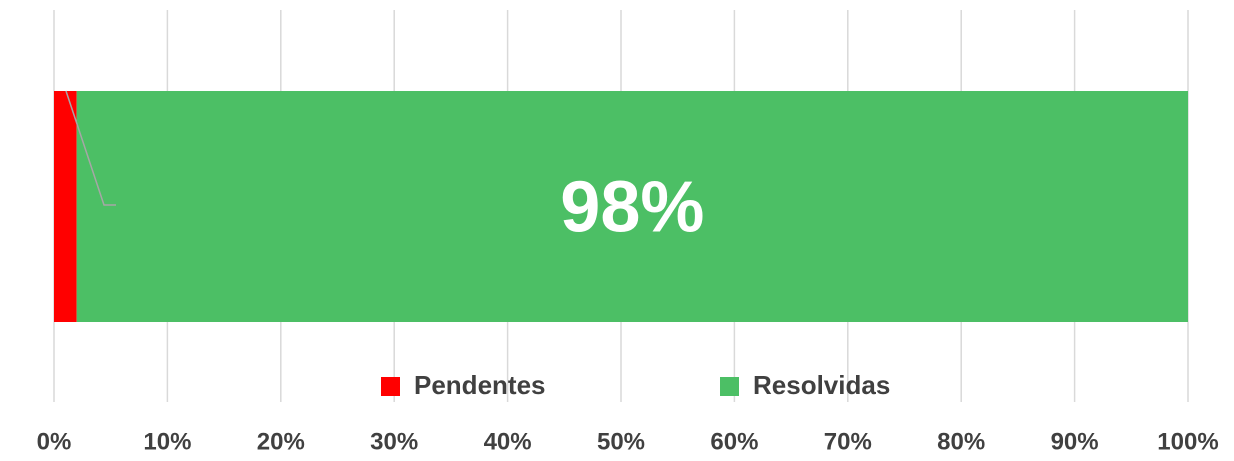 This screenshot has width=1234, height=461. I want to click on bar-segment, so click(65, 206).